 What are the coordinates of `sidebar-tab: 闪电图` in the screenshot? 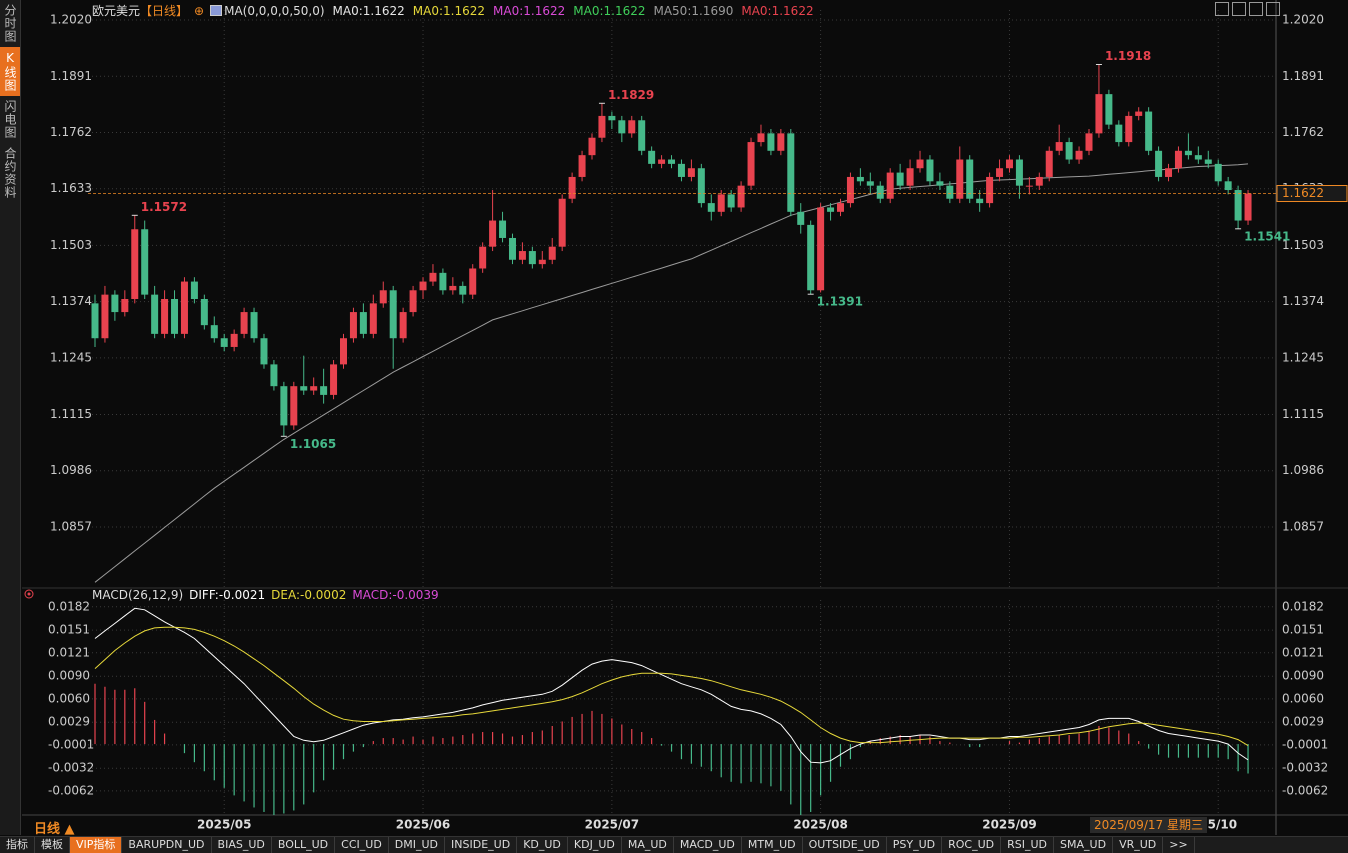 It's located at (10, 119).